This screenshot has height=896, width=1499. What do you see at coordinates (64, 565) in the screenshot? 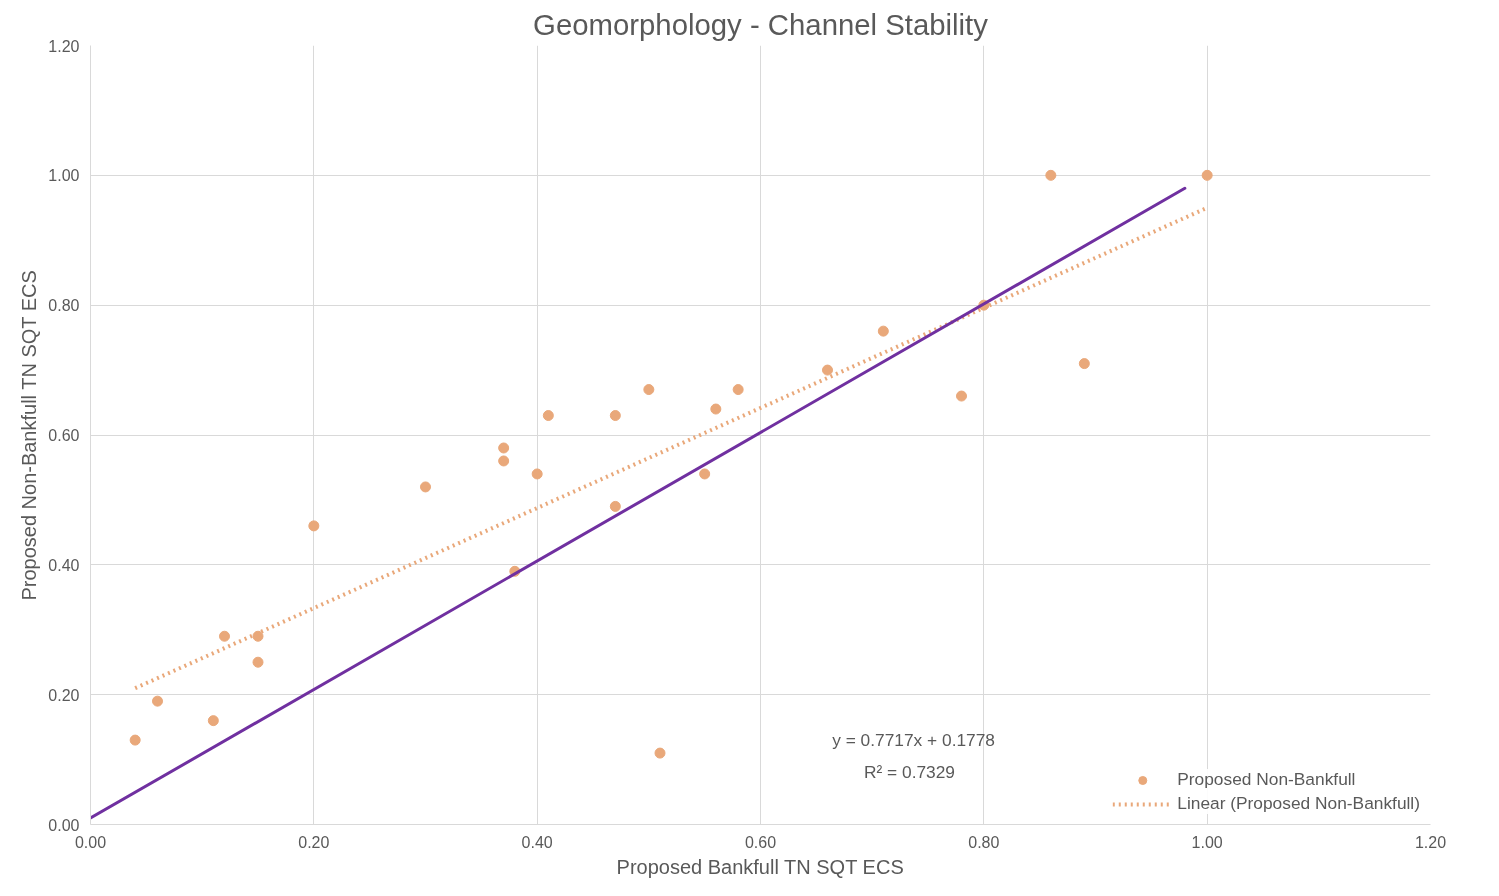
I see `y-tick-label: 0.40` at bounding box center [64, 565].